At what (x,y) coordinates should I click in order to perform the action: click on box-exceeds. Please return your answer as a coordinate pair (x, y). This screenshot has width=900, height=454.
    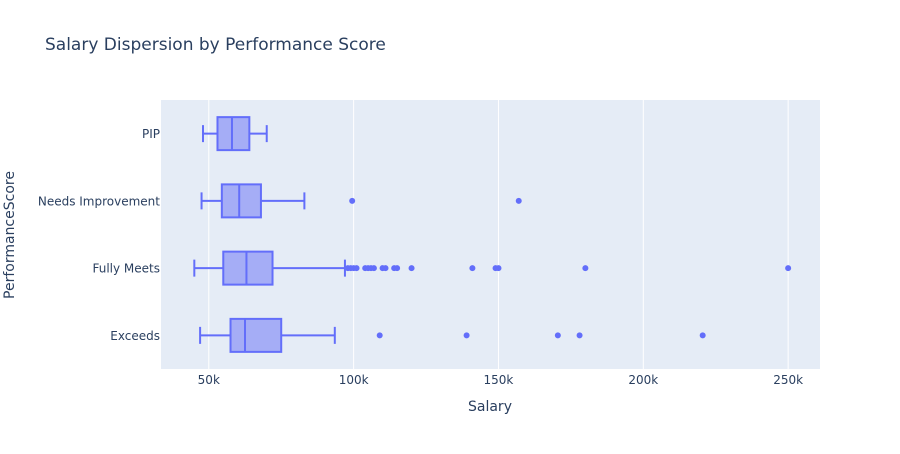
    Looking at the image, I should click on (256, 335).